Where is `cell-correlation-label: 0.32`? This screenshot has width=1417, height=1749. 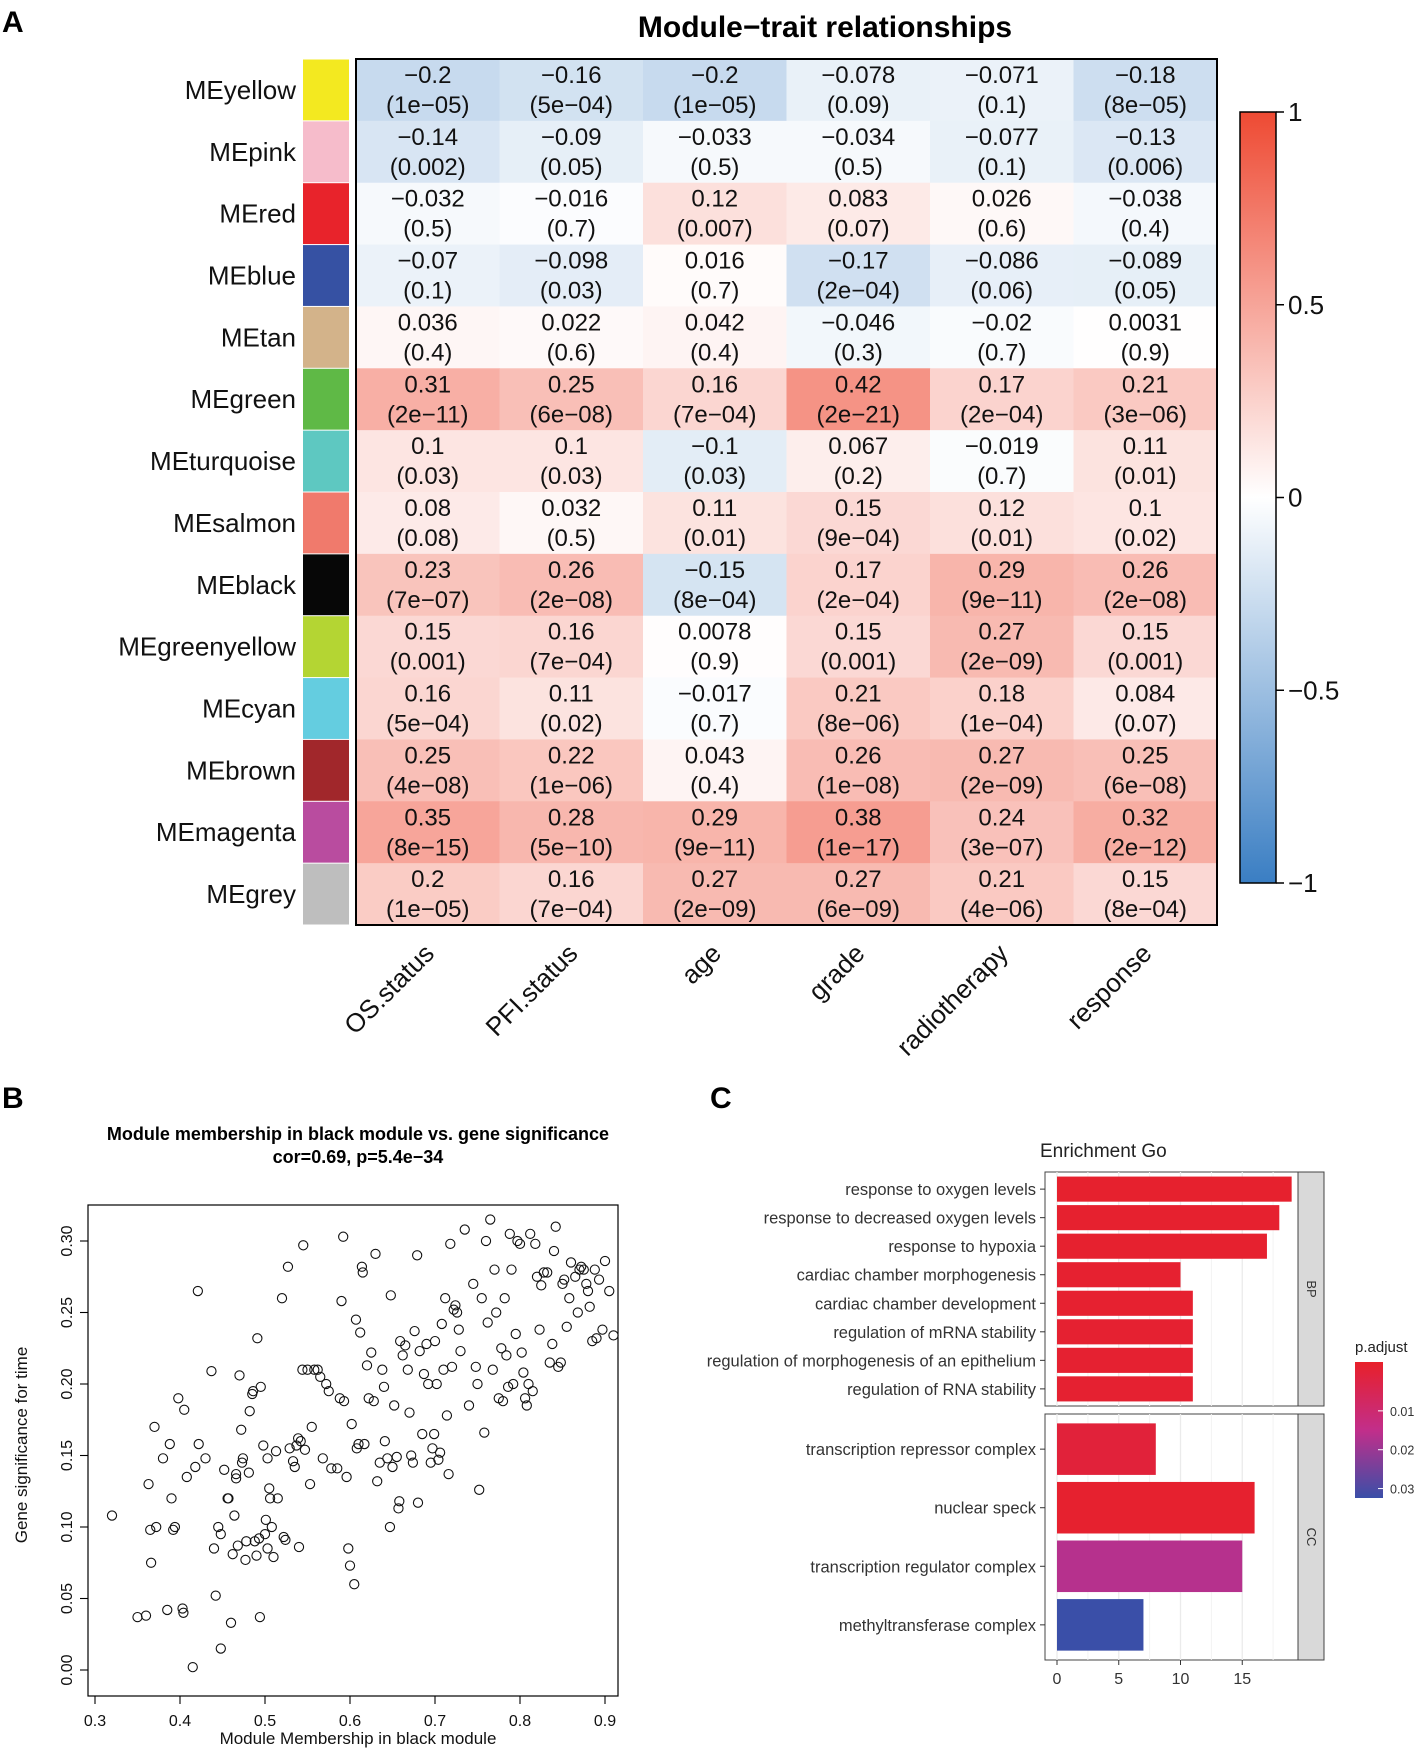
cell-correlation-label: 0.32 is located at coordinates (1145, 817).